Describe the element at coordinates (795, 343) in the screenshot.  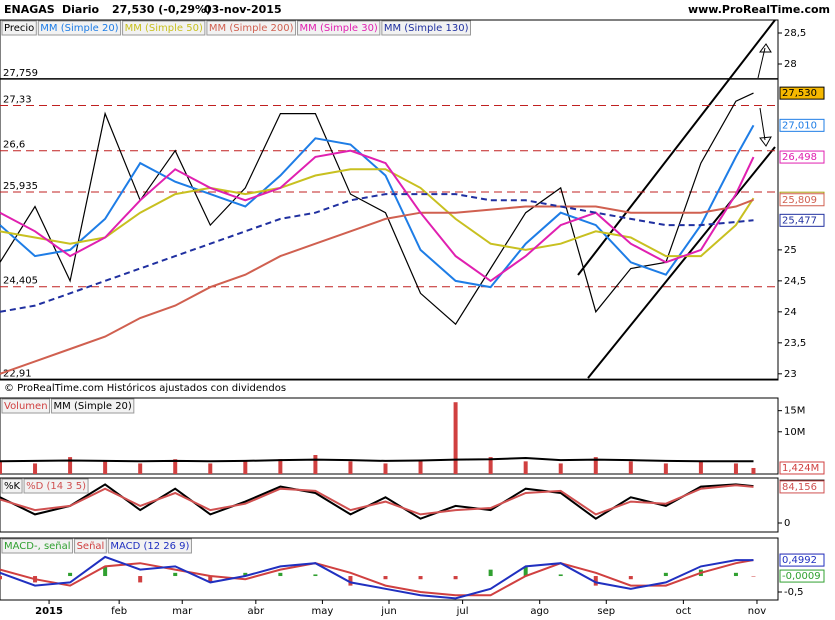
I see `y-tick-label: 23,5` at that location.